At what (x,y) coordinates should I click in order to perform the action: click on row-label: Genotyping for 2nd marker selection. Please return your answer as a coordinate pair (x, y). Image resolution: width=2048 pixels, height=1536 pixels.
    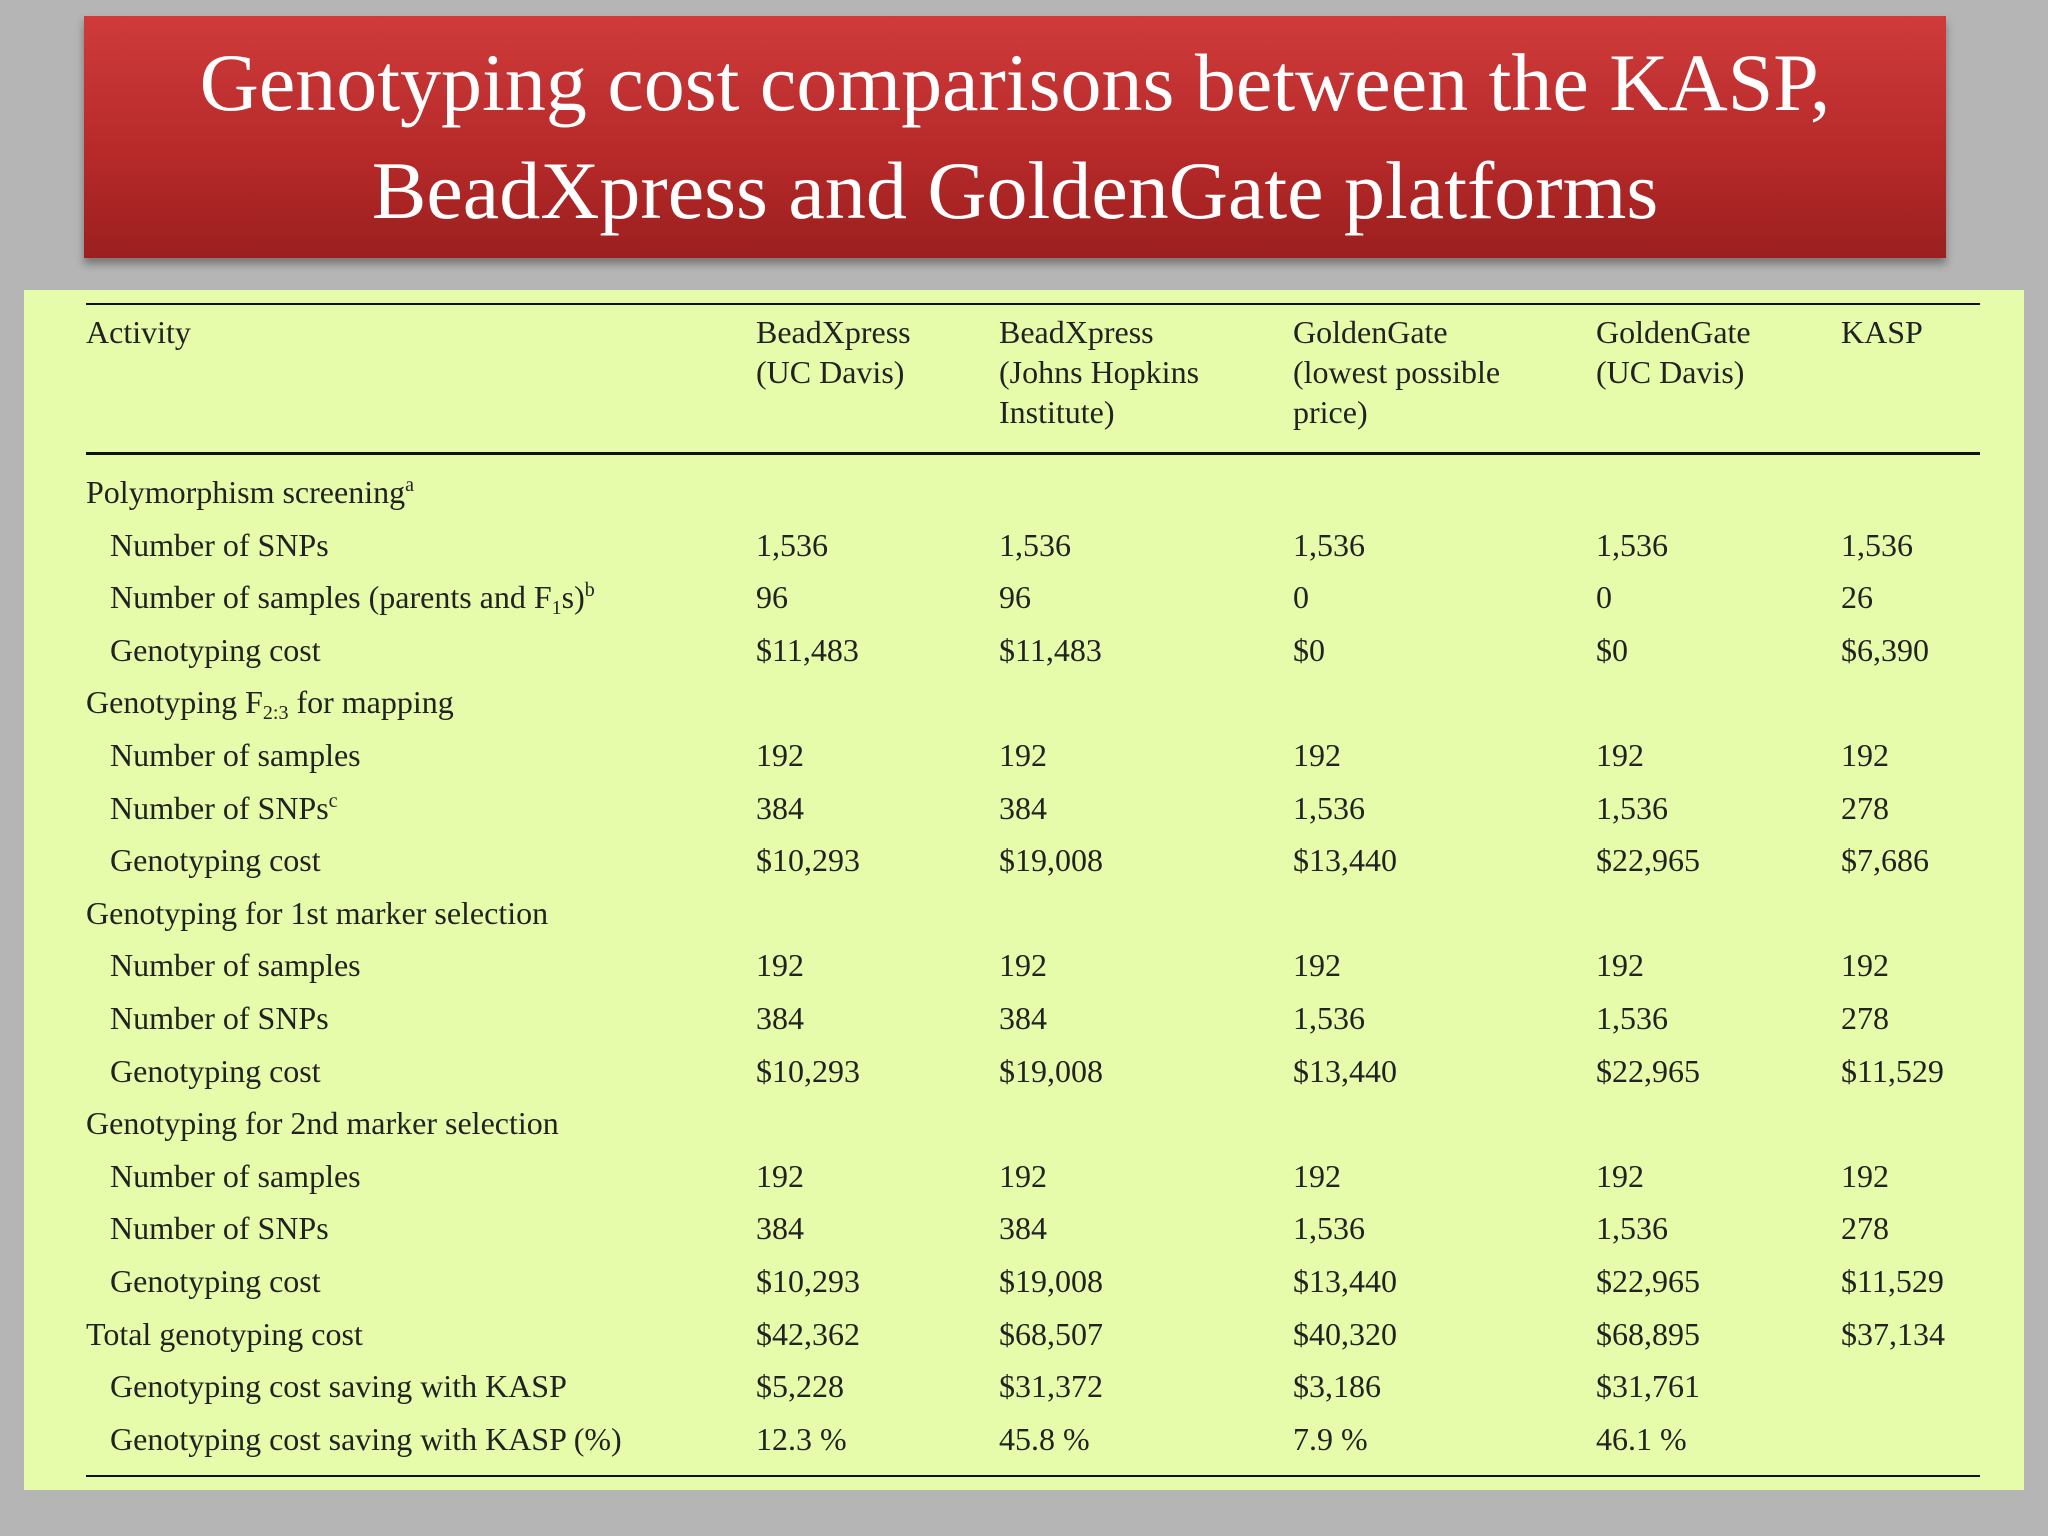
    Looking at the image, I should click on (322, 1123).